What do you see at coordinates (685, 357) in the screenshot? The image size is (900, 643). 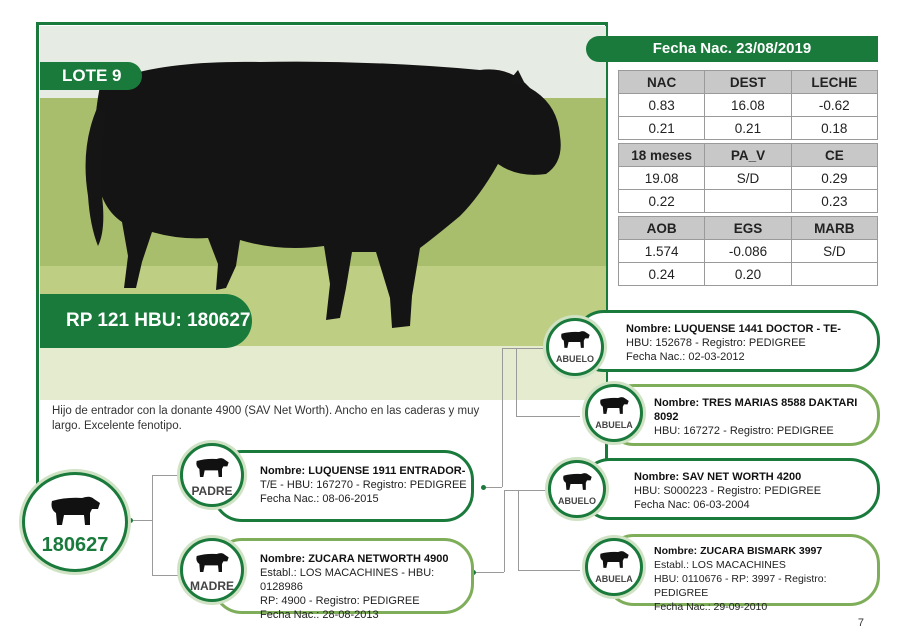 I see `abuelo-paterno-line3: Fecha Nac.: 02-03-2012` at bounding box center [685, 357].